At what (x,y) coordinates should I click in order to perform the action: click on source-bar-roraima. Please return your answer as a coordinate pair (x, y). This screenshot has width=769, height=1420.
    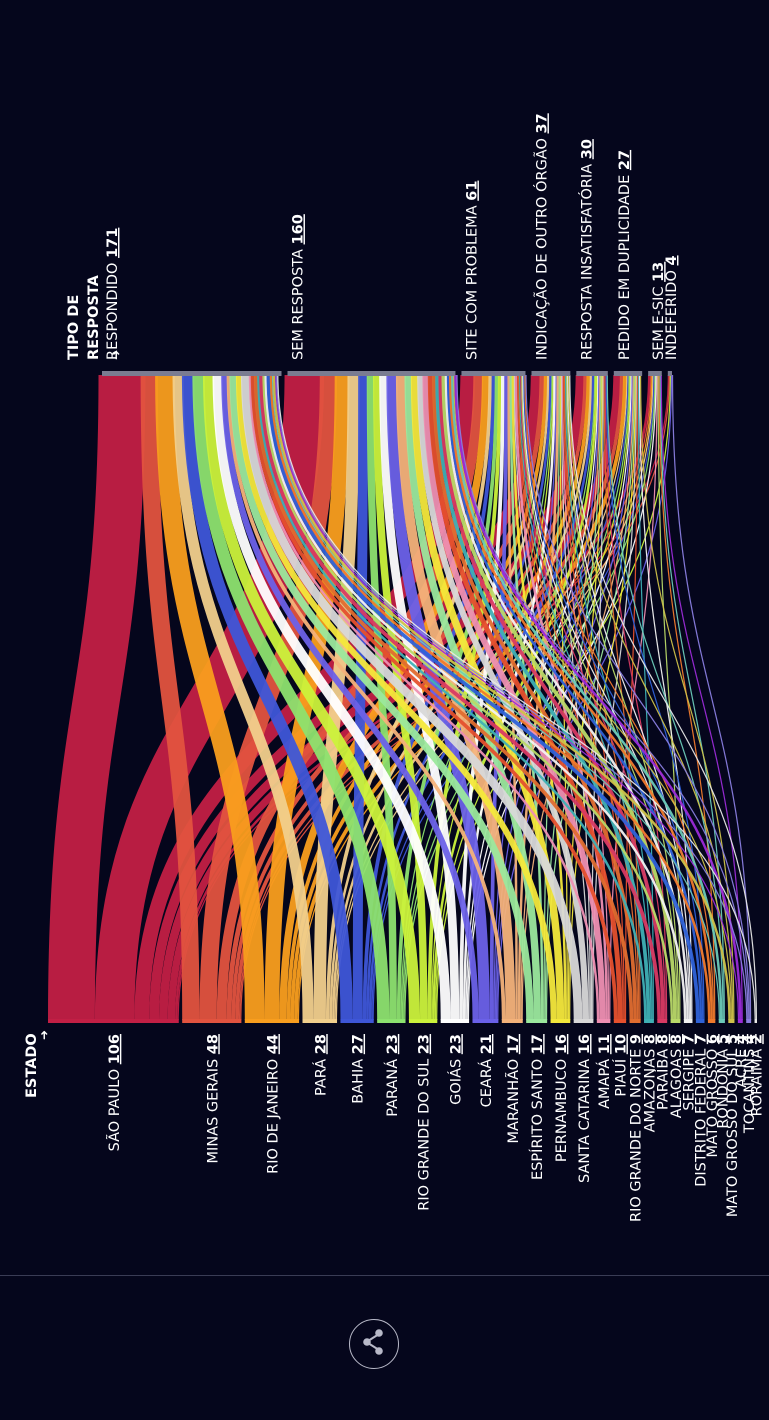
    Looking at the image, I should click on (755, 1021).